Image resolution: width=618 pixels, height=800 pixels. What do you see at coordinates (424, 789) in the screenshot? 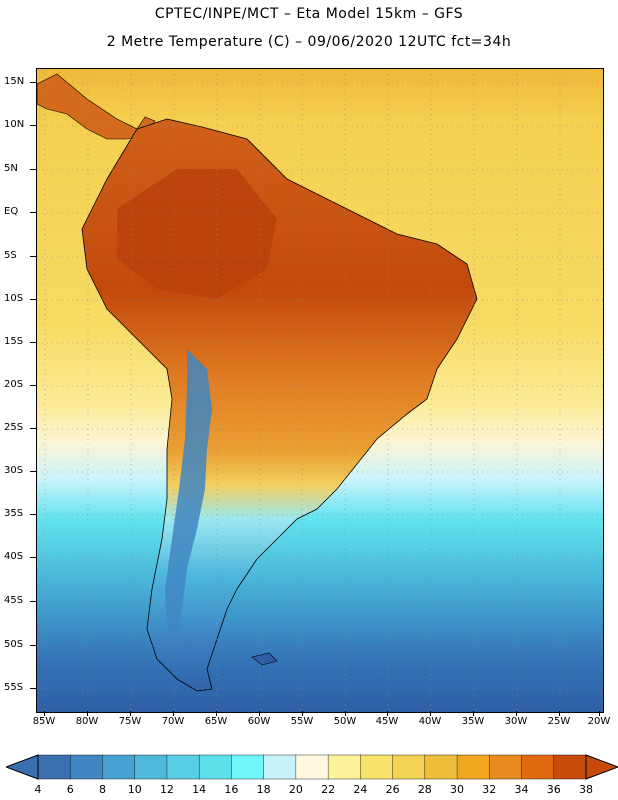
I see `colorbar-label: 28` at bounding box center [424, 789].